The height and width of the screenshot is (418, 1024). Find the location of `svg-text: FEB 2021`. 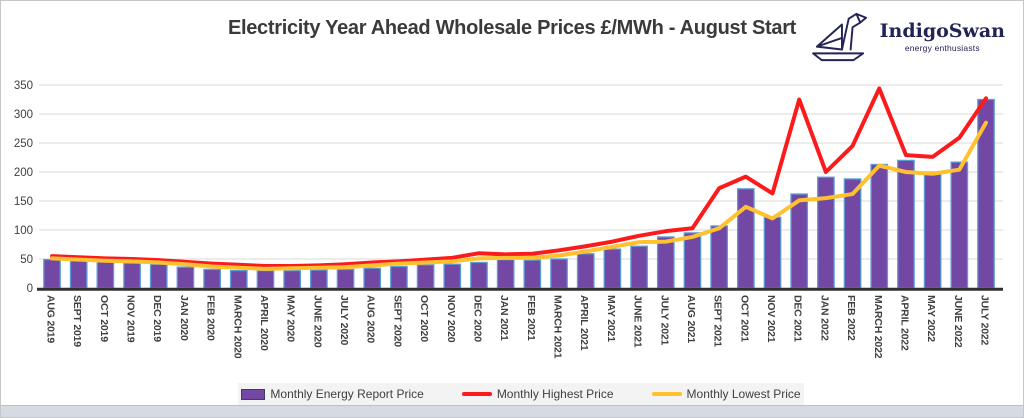

svg-text: FEB 2021 is located at coordinates (531, 318).